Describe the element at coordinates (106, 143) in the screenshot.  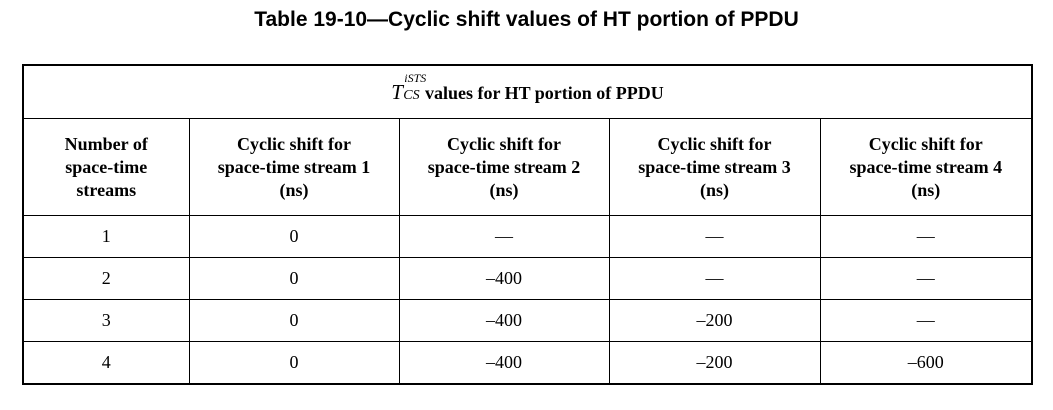
I see `header-line: Number of` at that location.